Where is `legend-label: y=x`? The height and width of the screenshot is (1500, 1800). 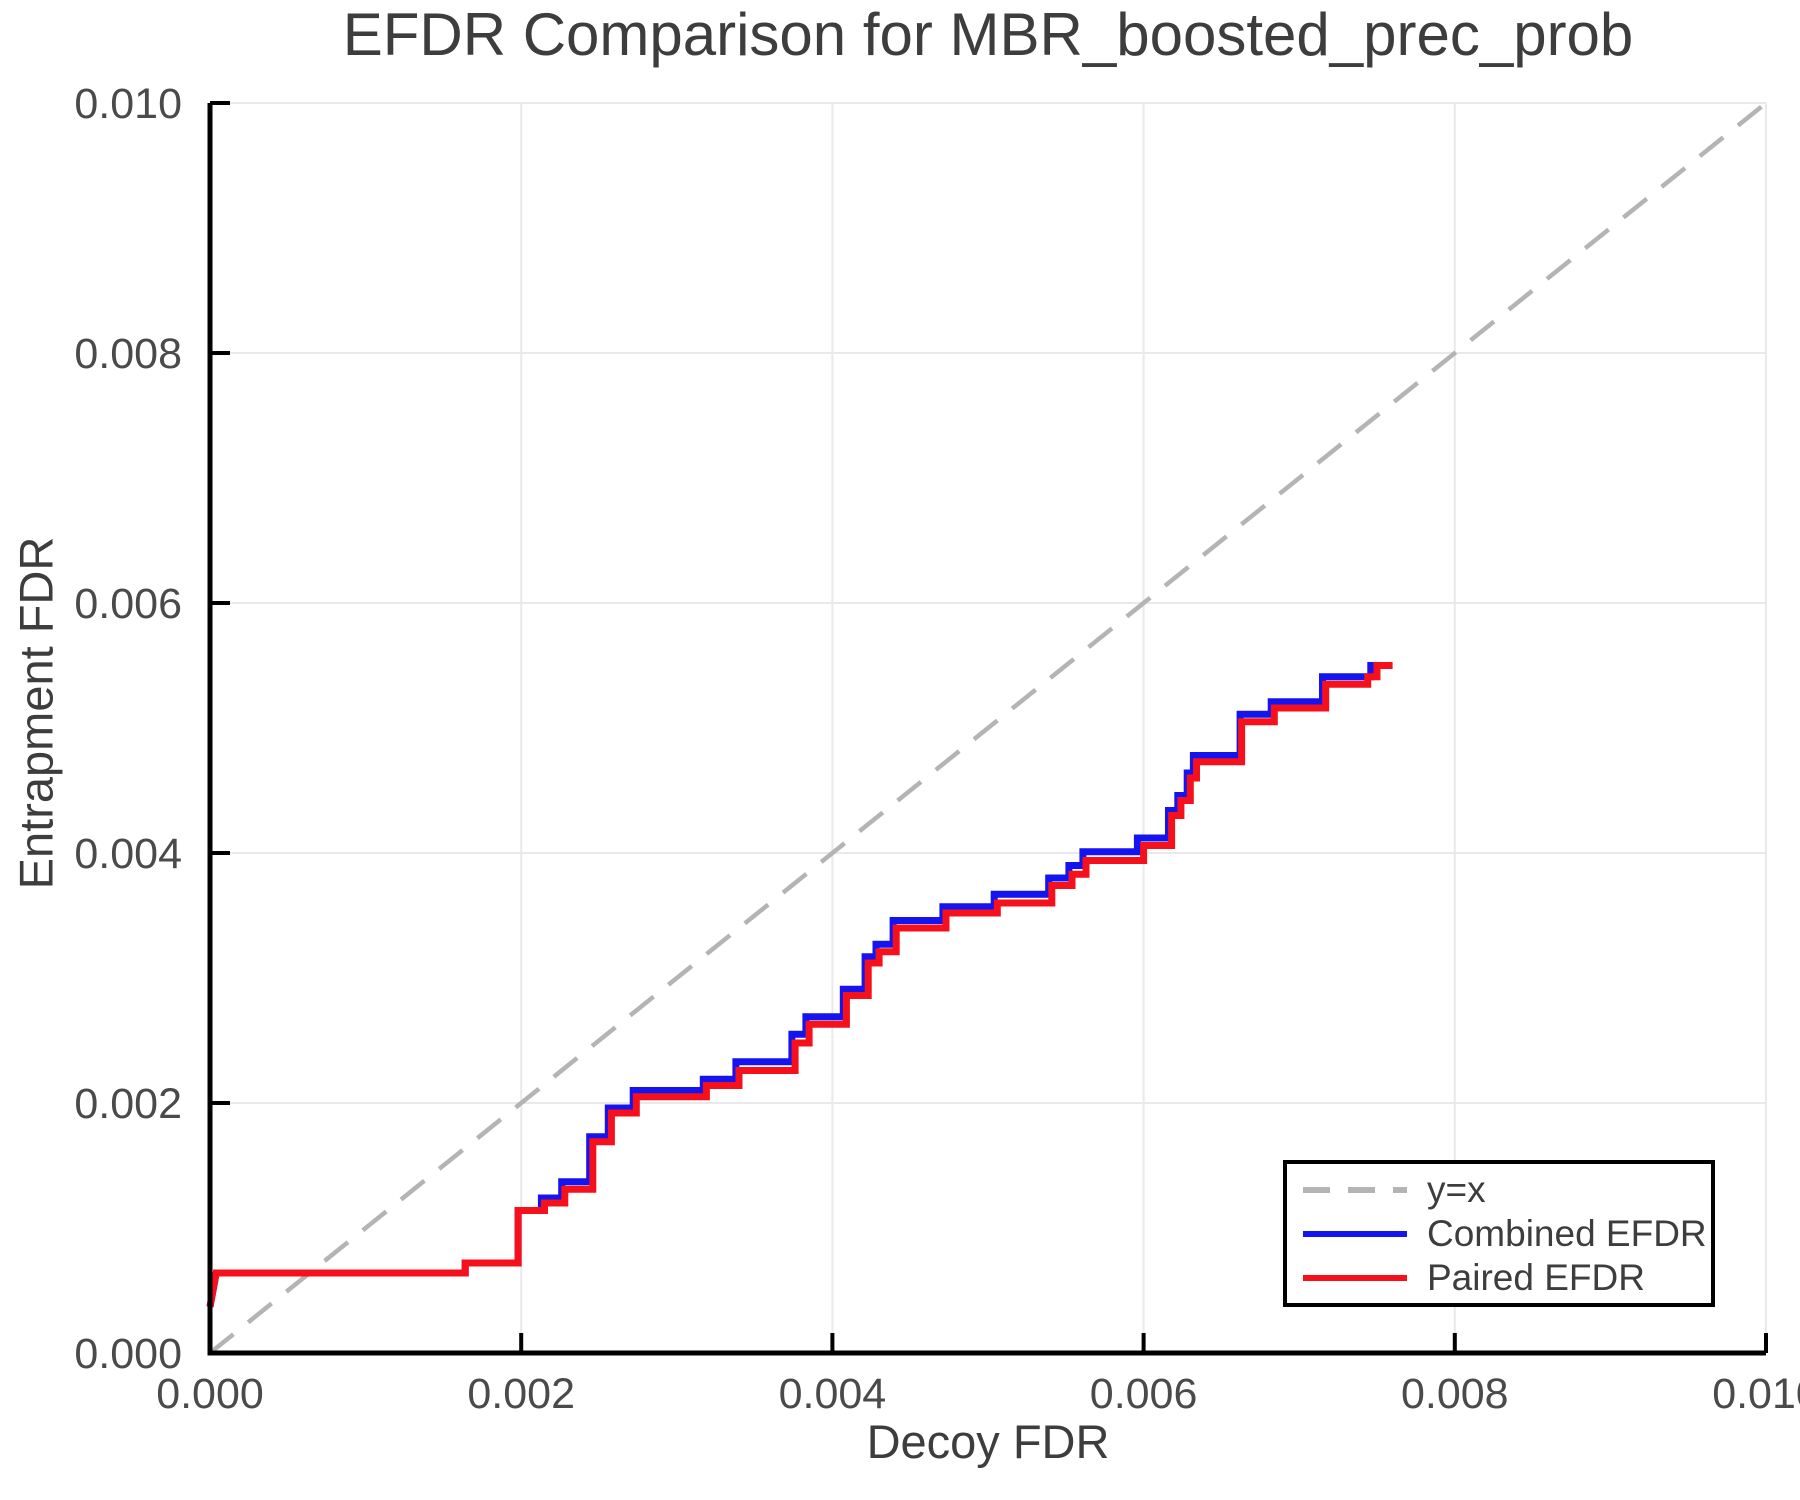 legend-label: y=x is located at coordinates (1456, 1189).